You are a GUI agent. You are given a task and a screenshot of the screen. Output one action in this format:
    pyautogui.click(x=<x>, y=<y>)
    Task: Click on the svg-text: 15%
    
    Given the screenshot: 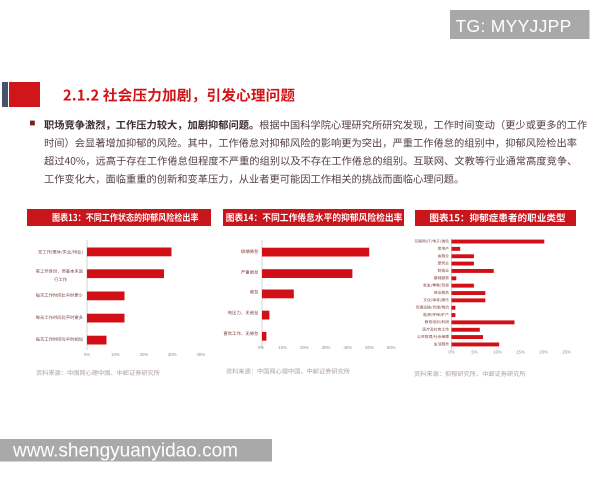 What is the action you would take?
    pyautogui.click(x=520, y=351)
    